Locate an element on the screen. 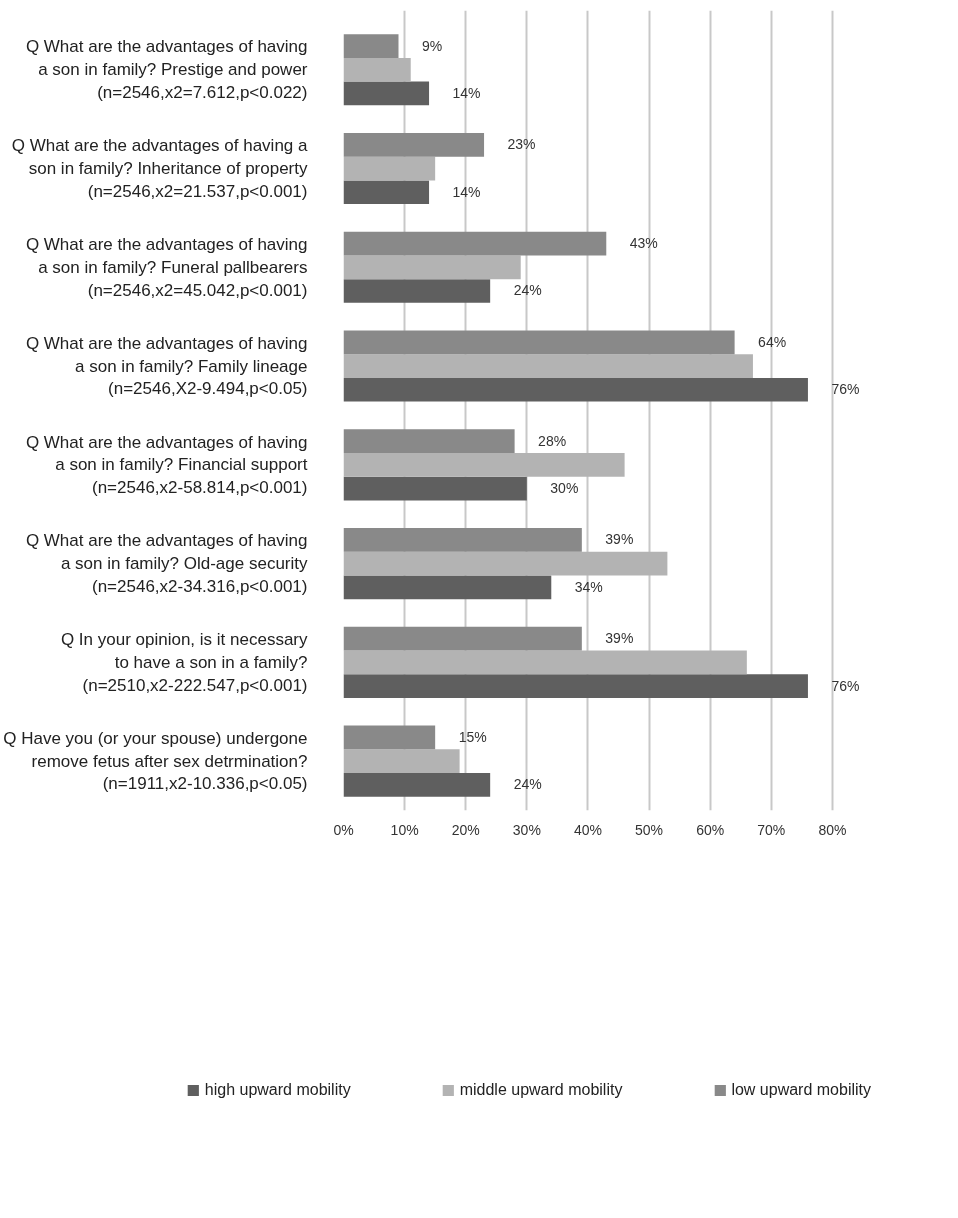 Image resolution: width=958 pixels, height=1218 pixels. x-tick-label: 80% is located at coordinates (832, 829).